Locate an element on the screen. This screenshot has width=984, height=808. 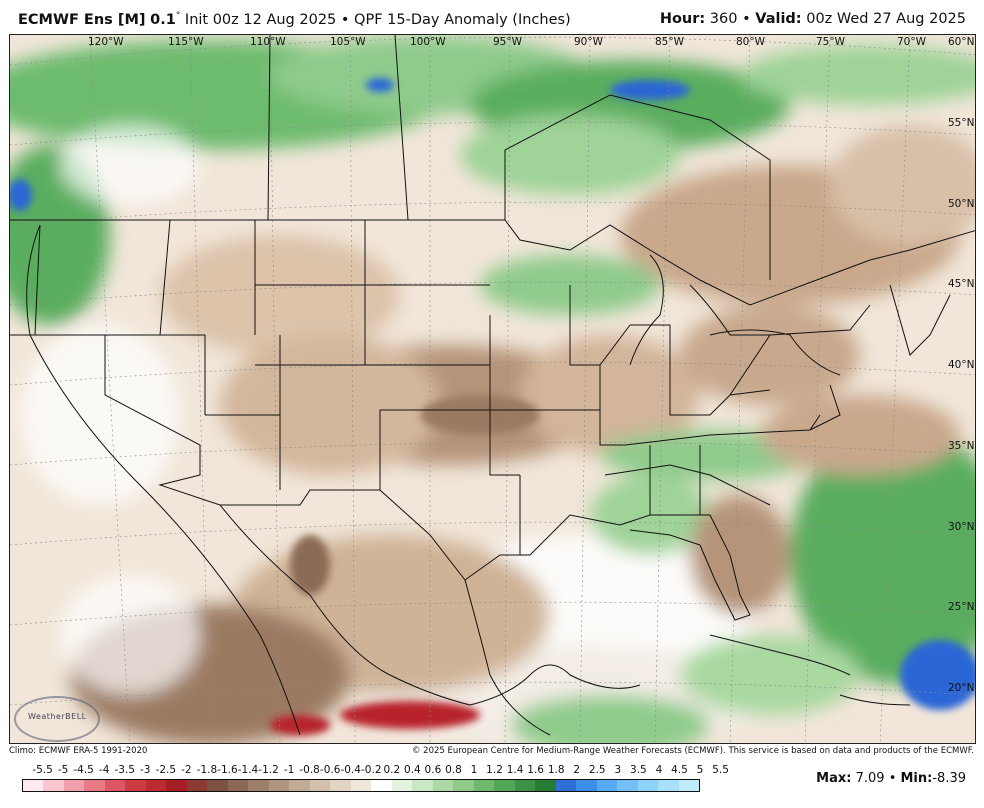
colorbar-label: 5 is located at coordinates (700, 770).